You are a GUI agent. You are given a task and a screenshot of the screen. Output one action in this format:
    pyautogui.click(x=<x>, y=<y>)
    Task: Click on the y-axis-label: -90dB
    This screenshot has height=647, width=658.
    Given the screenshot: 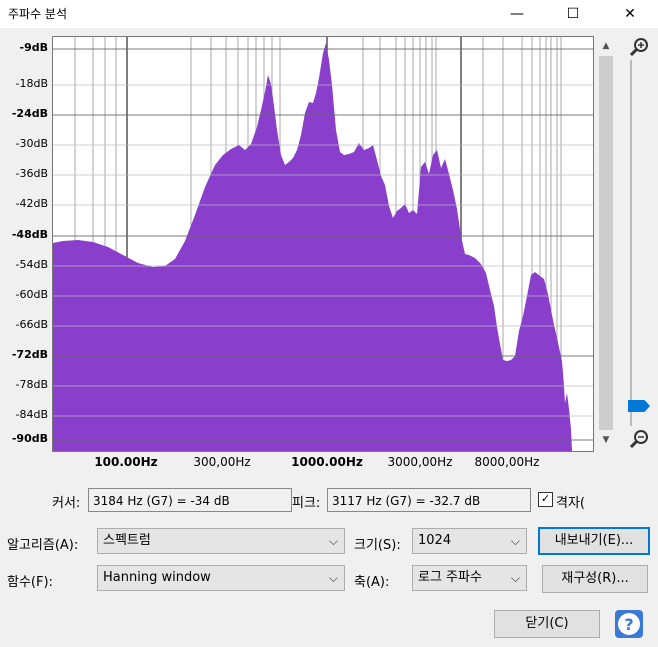 What is the action you would take?
    pyautogui.click(x=29, y=438)
    